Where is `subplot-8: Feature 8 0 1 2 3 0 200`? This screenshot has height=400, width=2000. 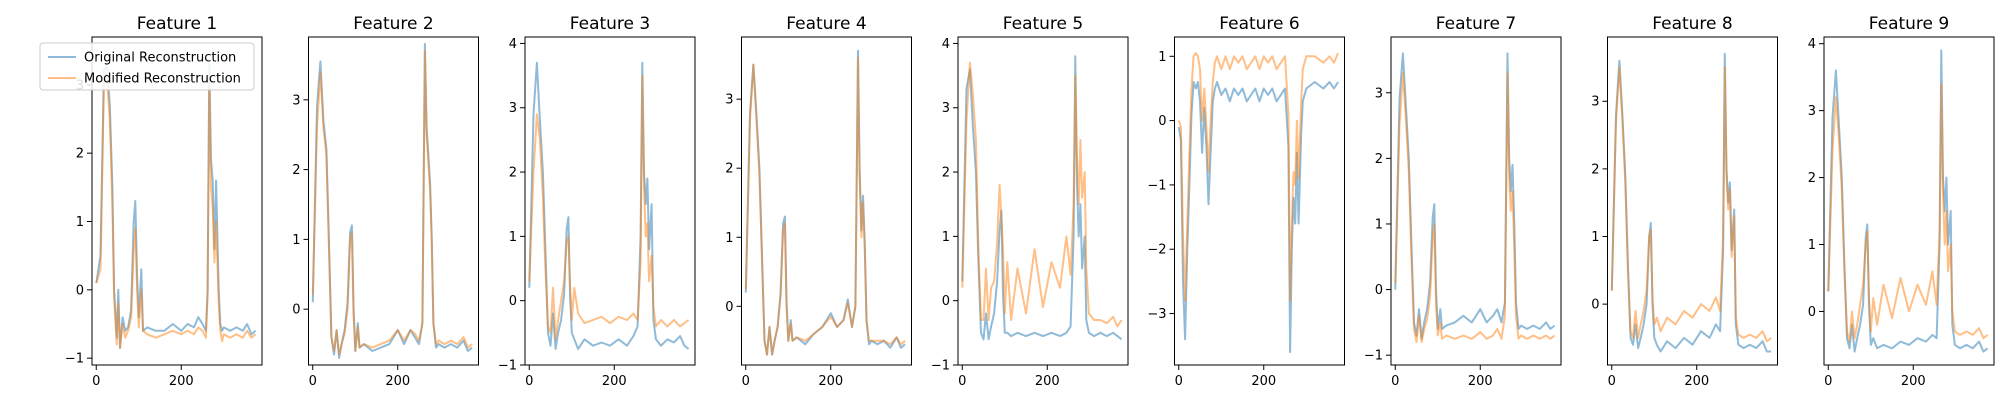 subplot-8: Feature 8 0 1 2 3 0 200 is located at coordinates (1684, 201).